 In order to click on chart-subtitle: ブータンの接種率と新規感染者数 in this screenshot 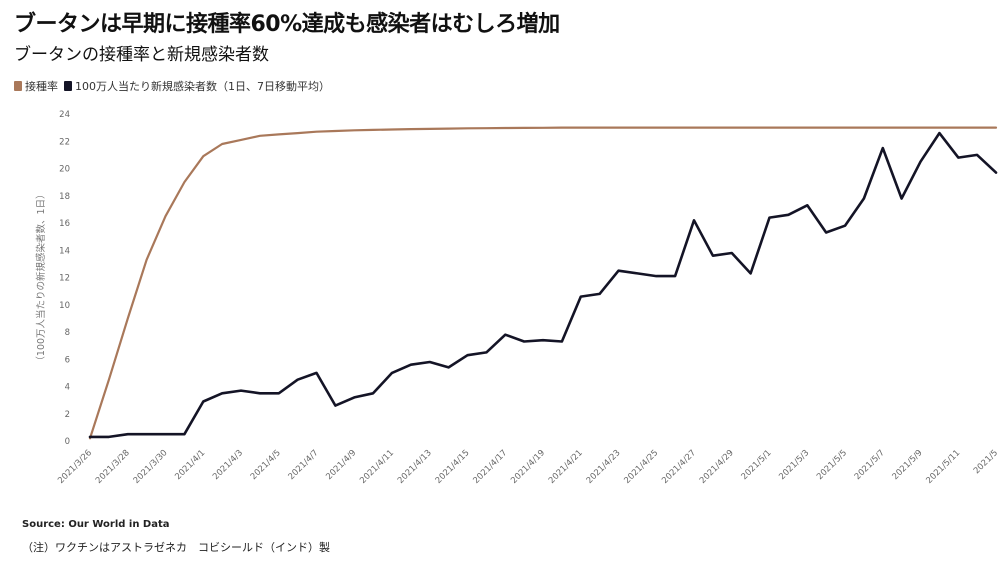, I will do `click(141, 55)`.